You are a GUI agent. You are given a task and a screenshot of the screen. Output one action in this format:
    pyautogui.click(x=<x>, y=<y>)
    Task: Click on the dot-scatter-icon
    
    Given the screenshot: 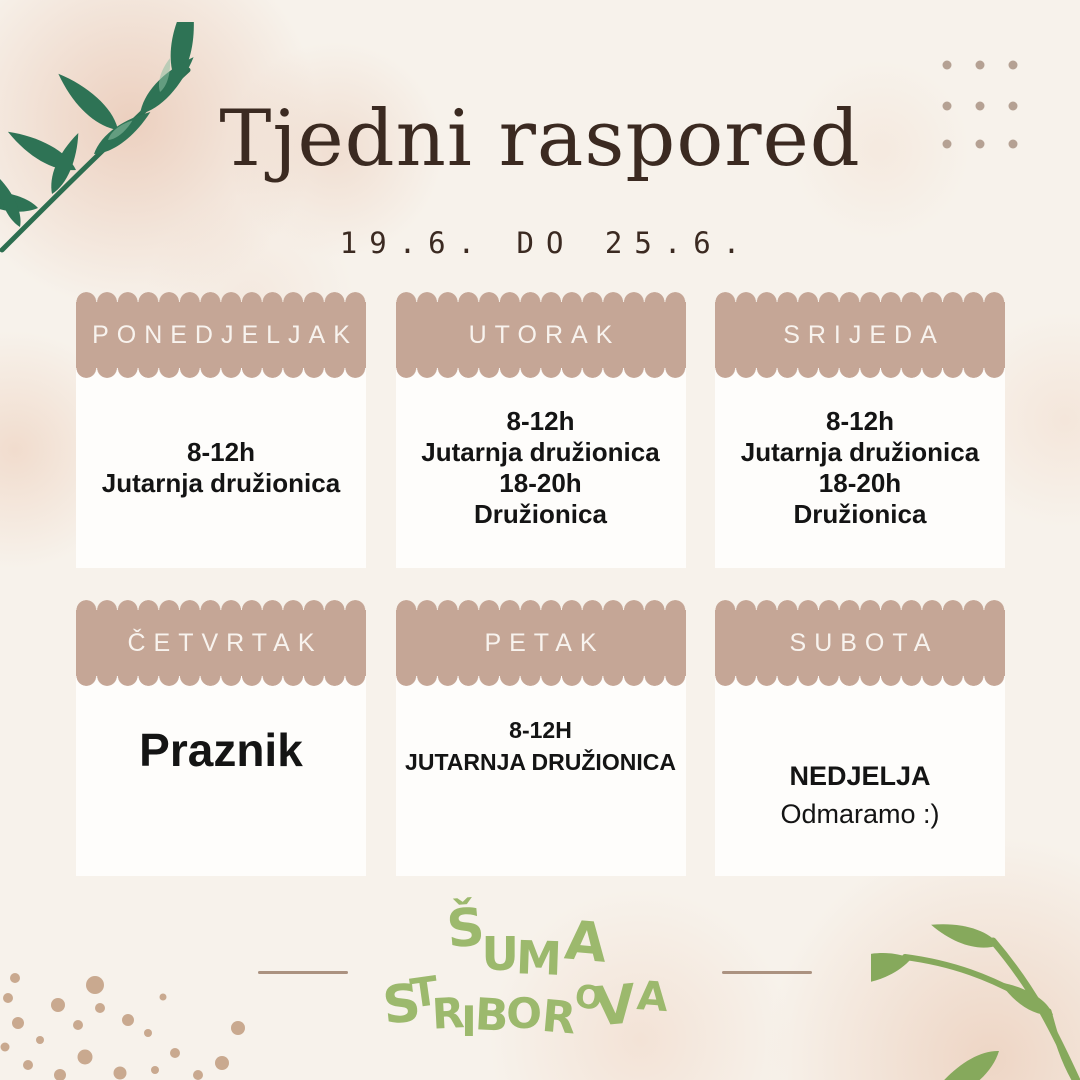 What is the action you would take?
    pyautogui.click(x=122, y=1026)
    